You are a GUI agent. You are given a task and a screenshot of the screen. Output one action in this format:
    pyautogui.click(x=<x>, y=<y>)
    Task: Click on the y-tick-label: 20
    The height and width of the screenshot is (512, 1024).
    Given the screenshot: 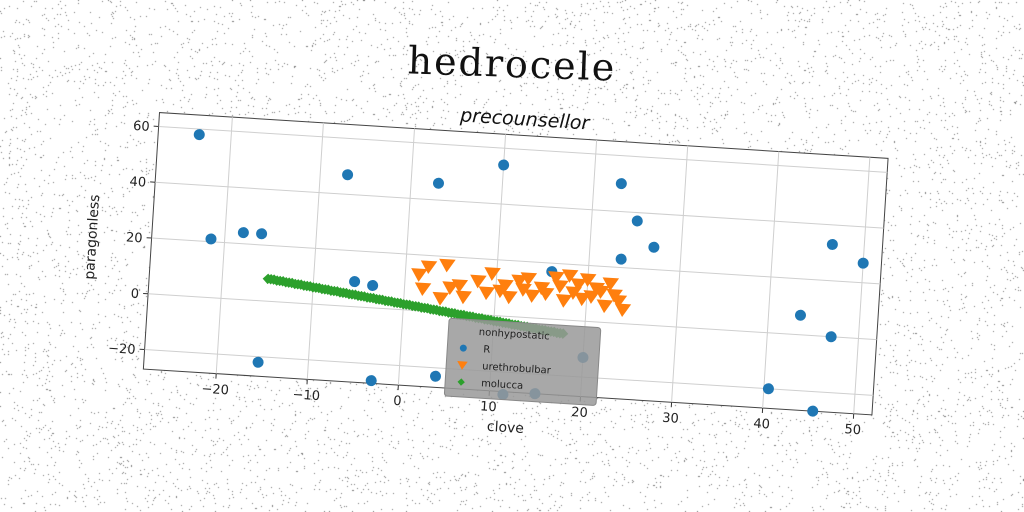 What is the action you would take?
    pyautogui.click(x=134, y=238)
    